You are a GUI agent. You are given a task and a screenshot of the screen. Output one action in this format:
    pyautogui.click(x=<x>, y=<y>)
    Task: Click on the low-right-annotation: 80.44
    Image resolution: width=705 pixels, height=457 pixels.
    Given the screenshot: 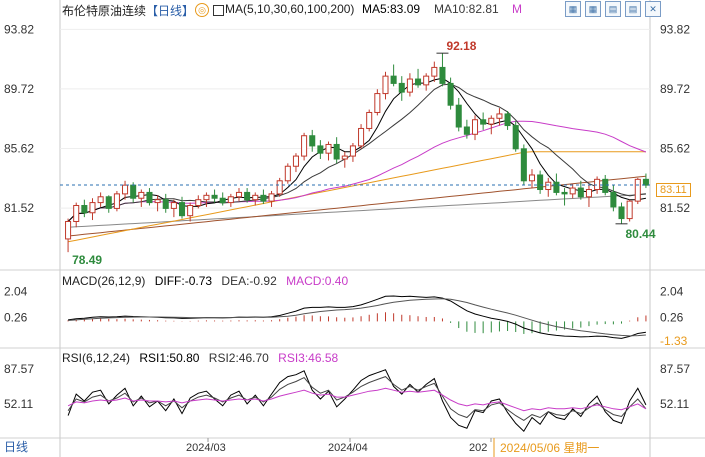 What is the action you would take?
    pyautogui.click(x=641, y=234)
    